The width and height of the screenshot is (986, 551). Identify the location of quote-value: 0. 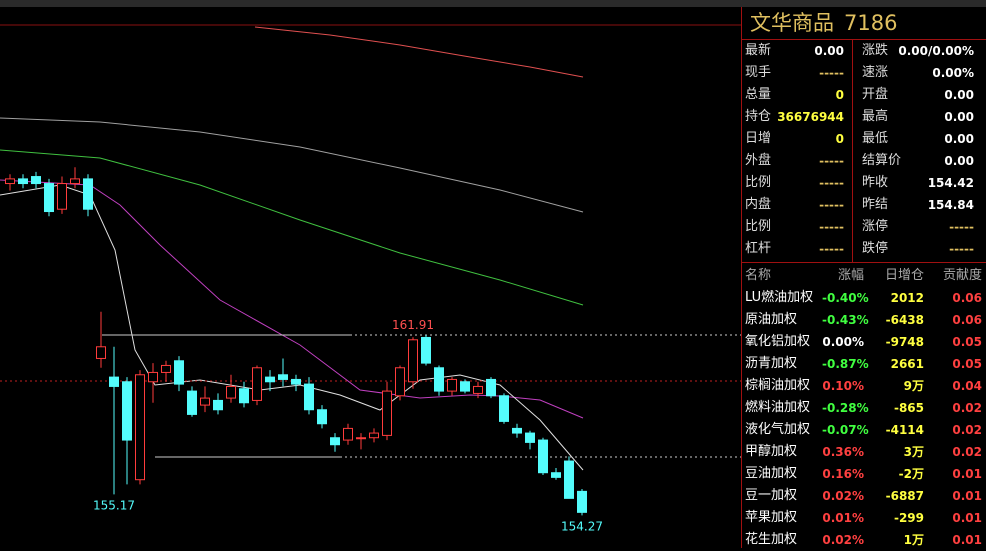
(839, 139).